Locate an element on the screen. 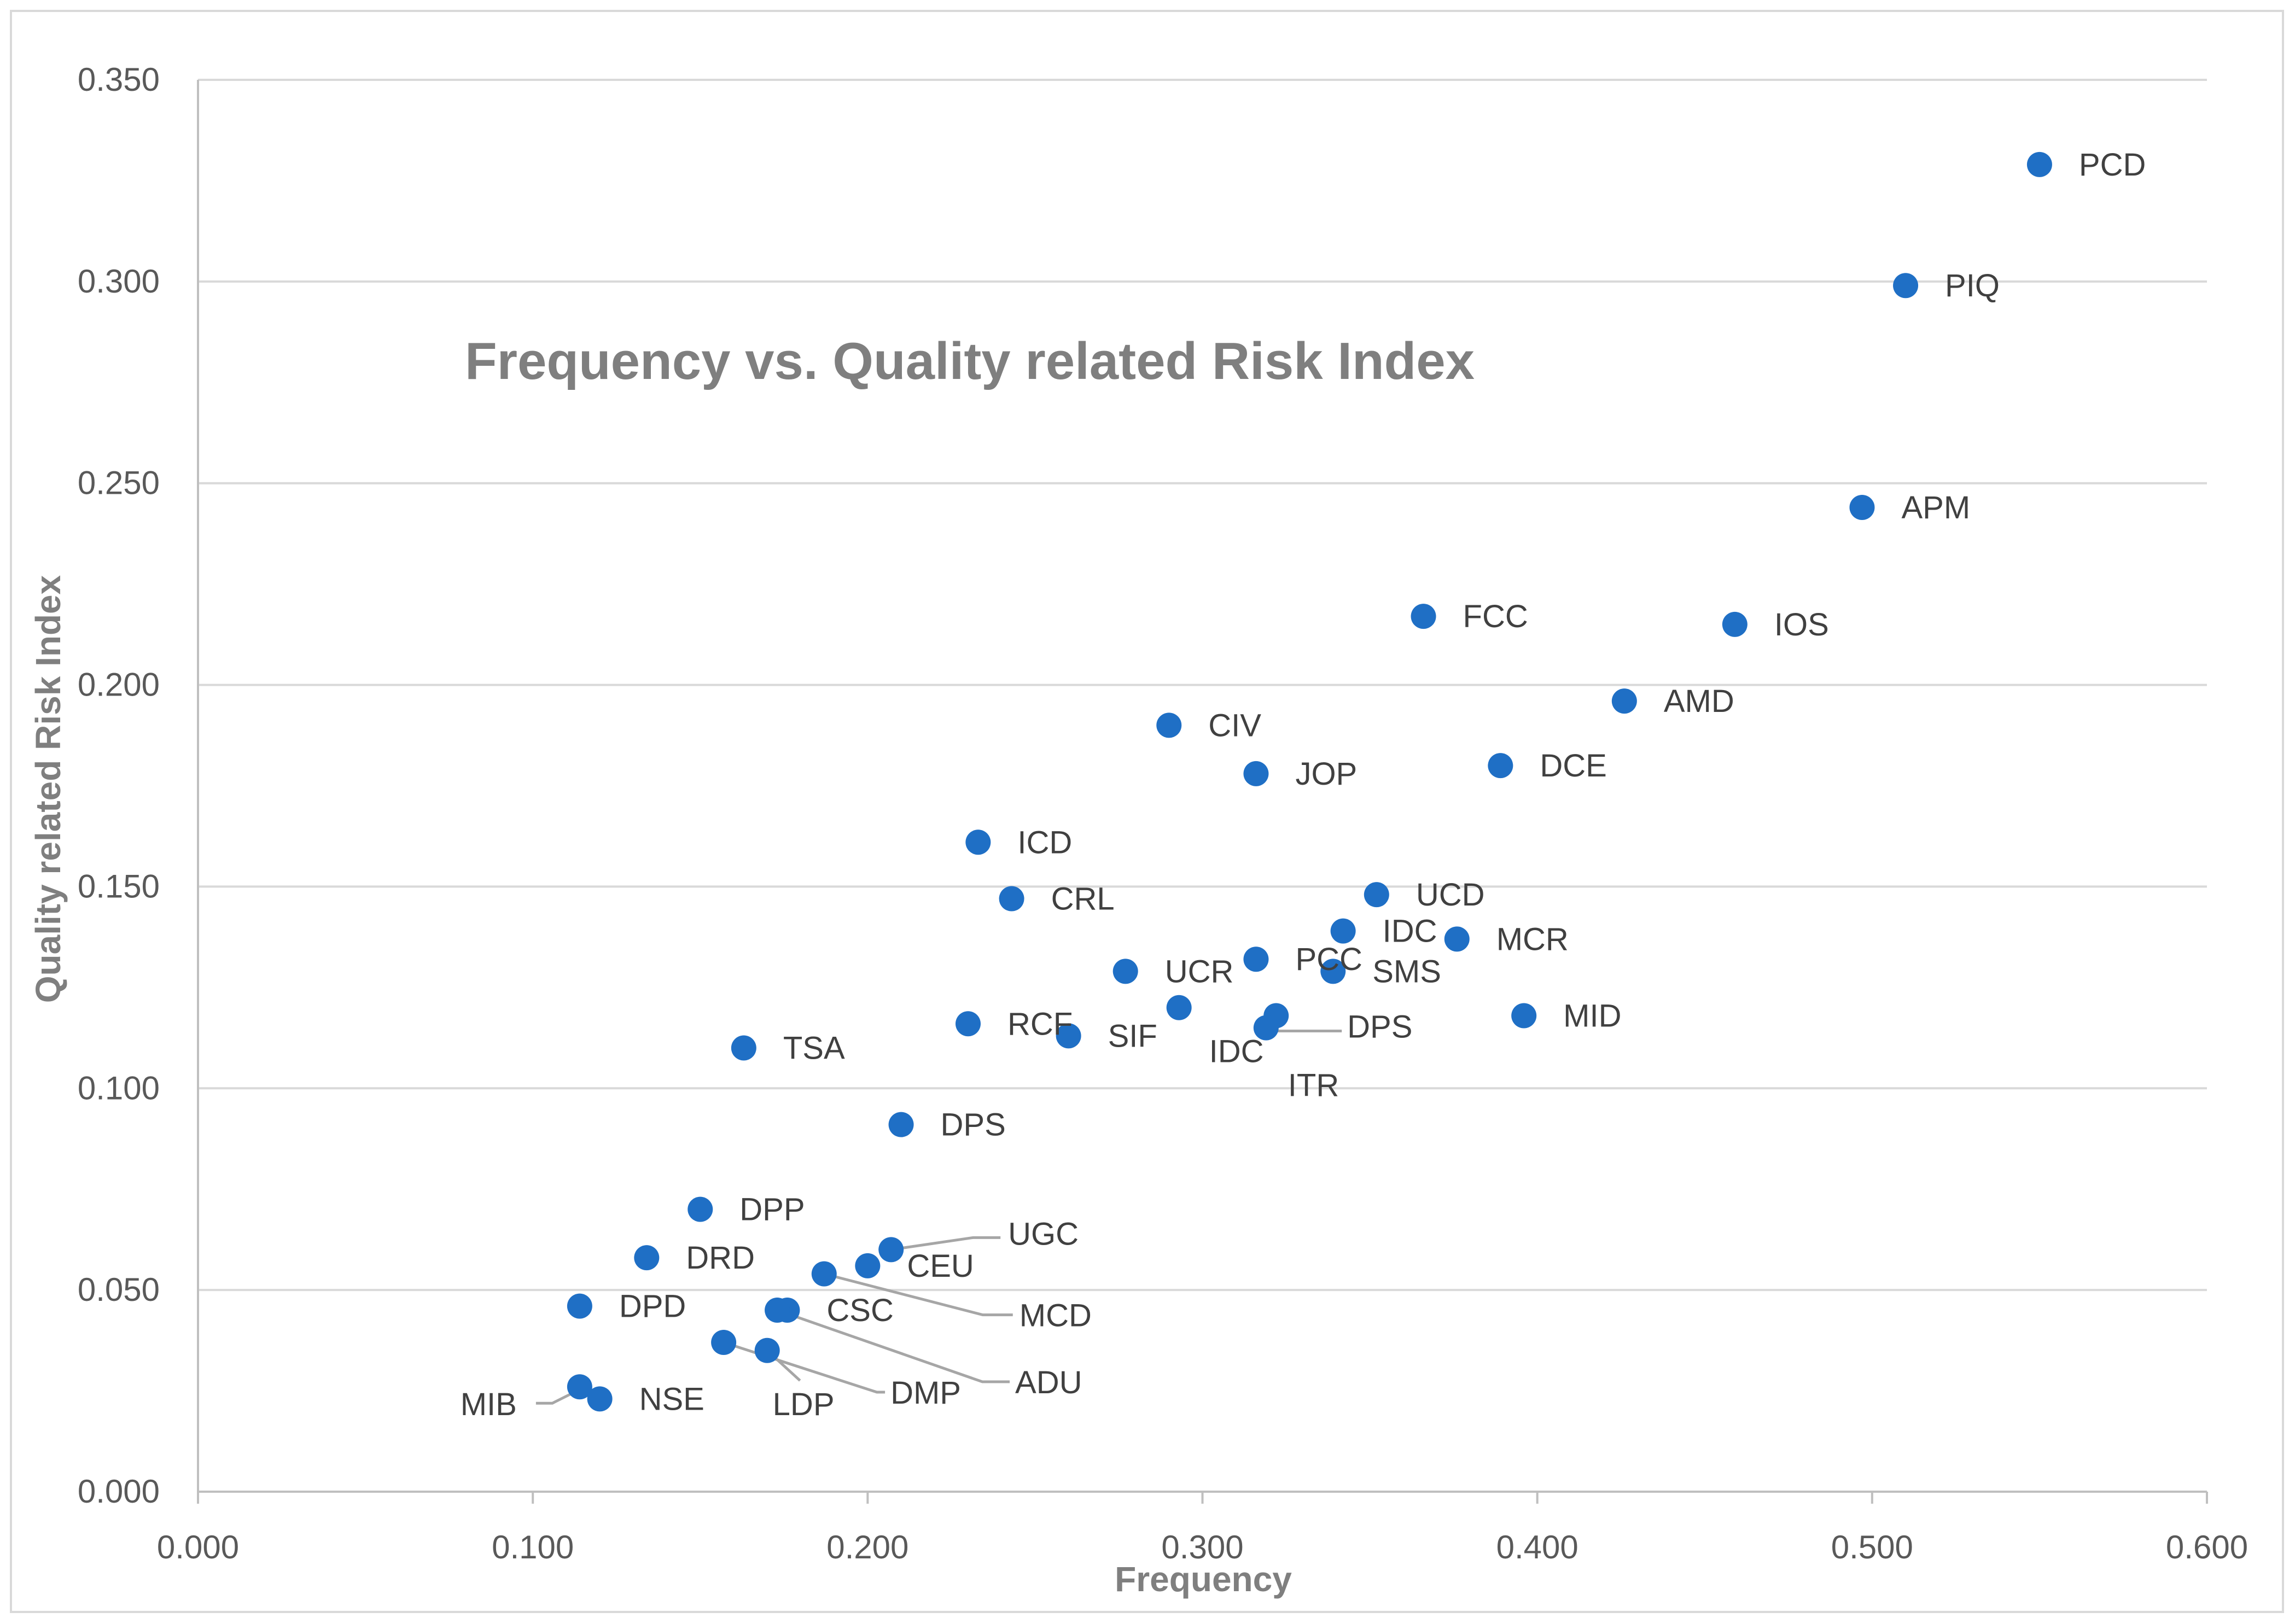 The width and height of the screenshot is (2295, 1624). point-label: UCD is located at coordinates (1450, 895).